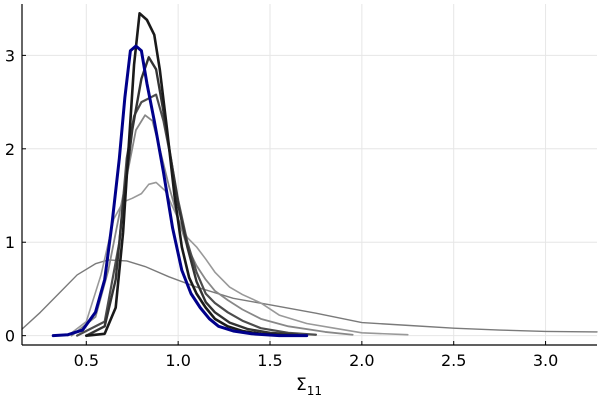 This screenshot has height=400, width=600. Describe the element at coordinates (361, 360) in the screenshot. I see `x-tick-label: 2.0` at that location.